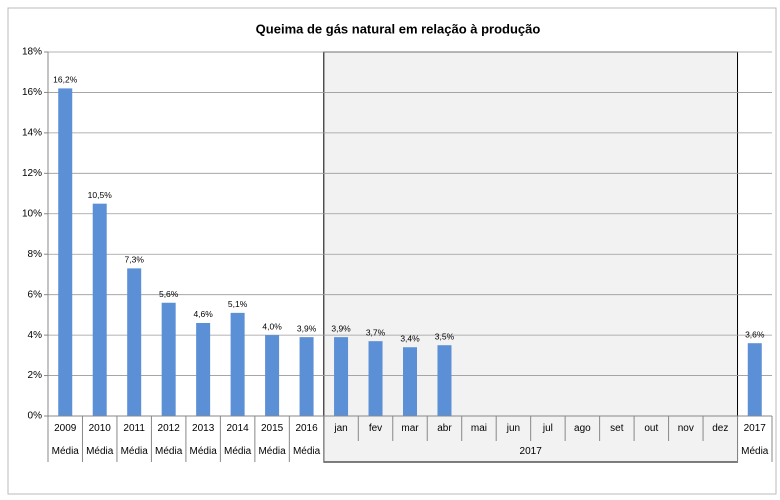 Image resolution: width=780 pixels, height=500 pixels. What do you see at coordinates (32, 173) in the screenshot?
I see `y-tick-label: 12%` at bounding box center [32, 173].